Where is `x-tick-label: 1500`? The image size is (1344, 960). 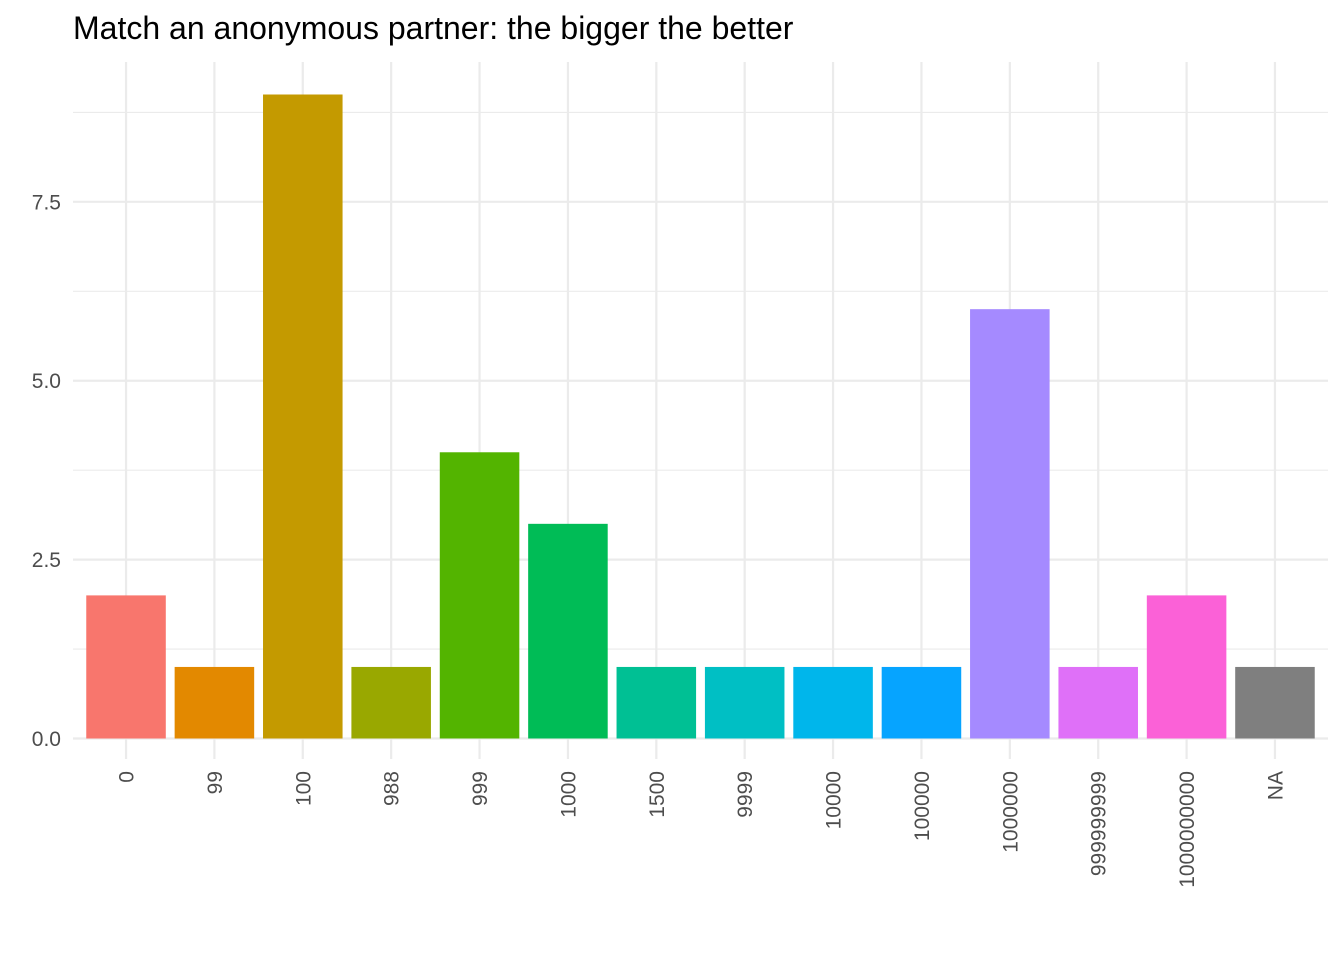 x-tick-label: 1500 is located at coordinates (657, 794).